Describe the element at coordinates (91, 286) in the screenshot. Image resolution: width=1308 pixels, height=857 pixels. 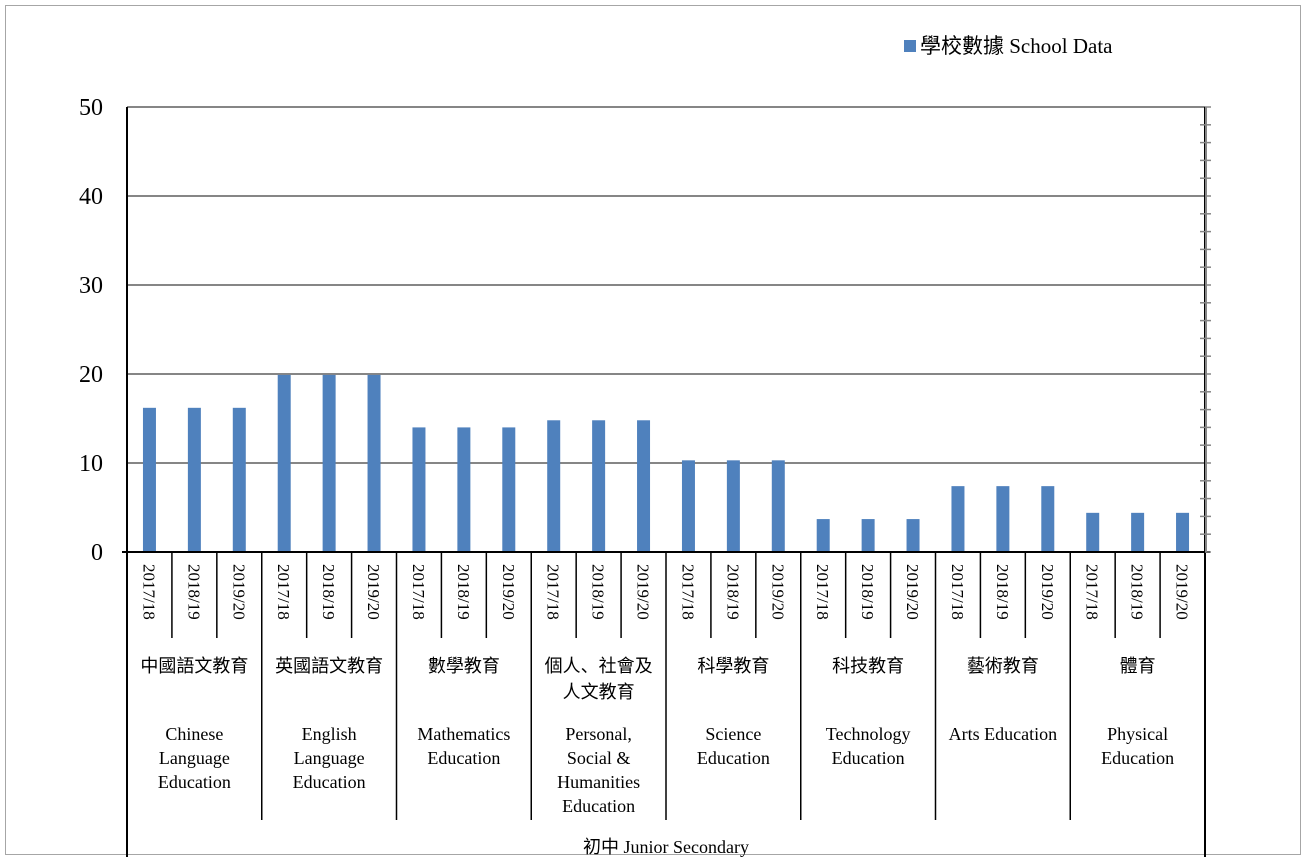
I see `y-tick-label: 30` at that location.